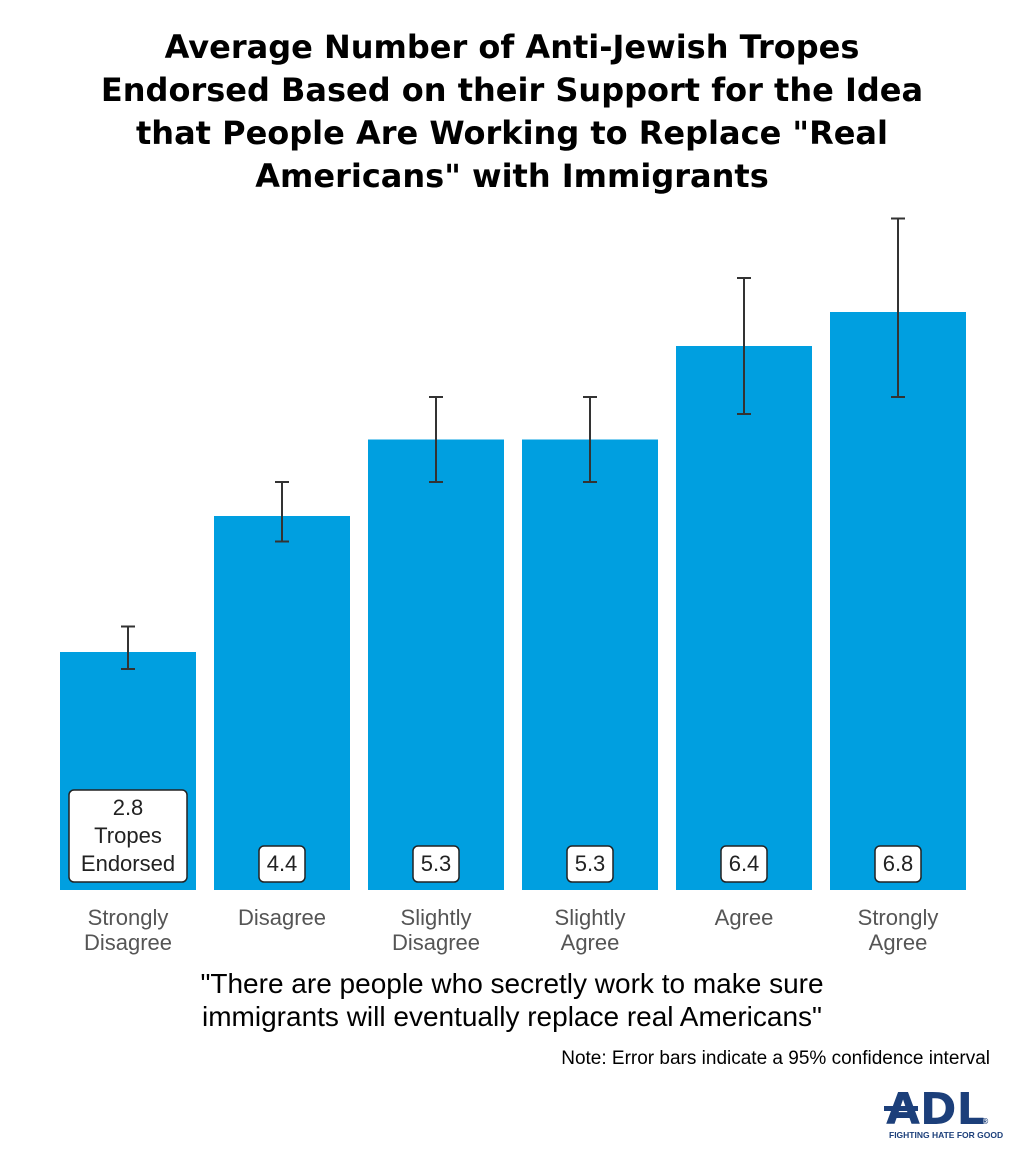  Describe the element at coordinates (946, 1135) in the screenshot. I see `logo-tagline: FIGHTING HATE FOR GOOD` at that location.